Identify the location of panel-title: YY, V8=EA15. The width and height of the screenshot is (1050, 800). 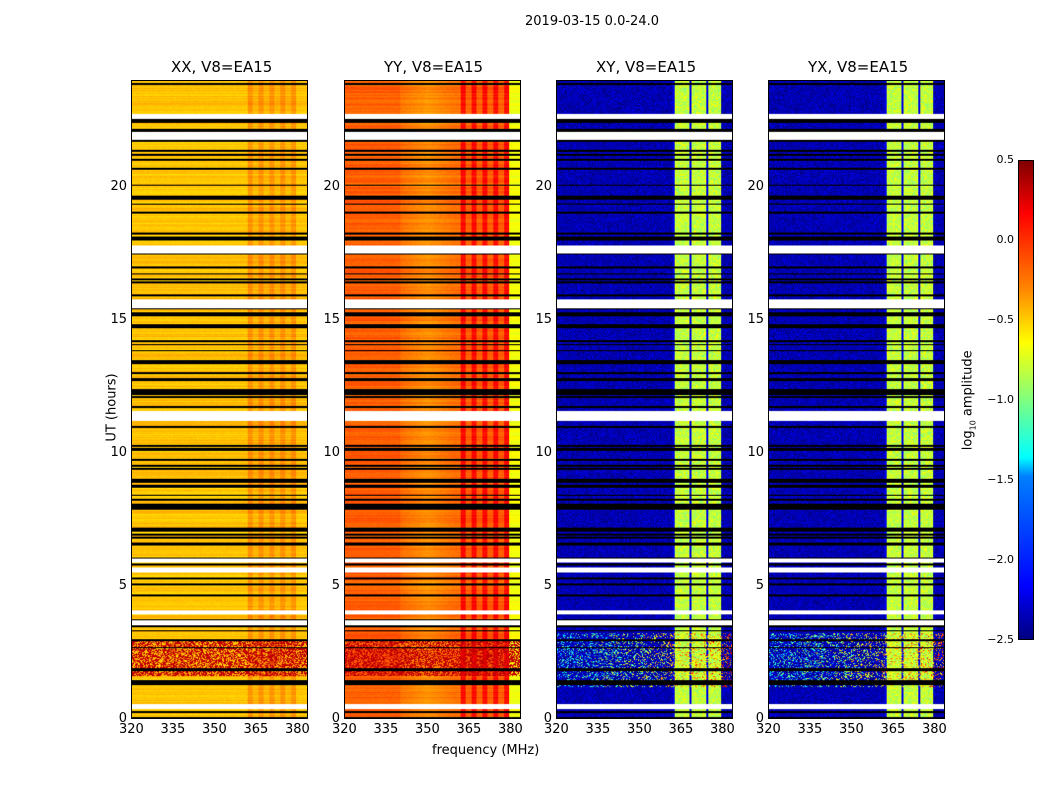
(434, 67).